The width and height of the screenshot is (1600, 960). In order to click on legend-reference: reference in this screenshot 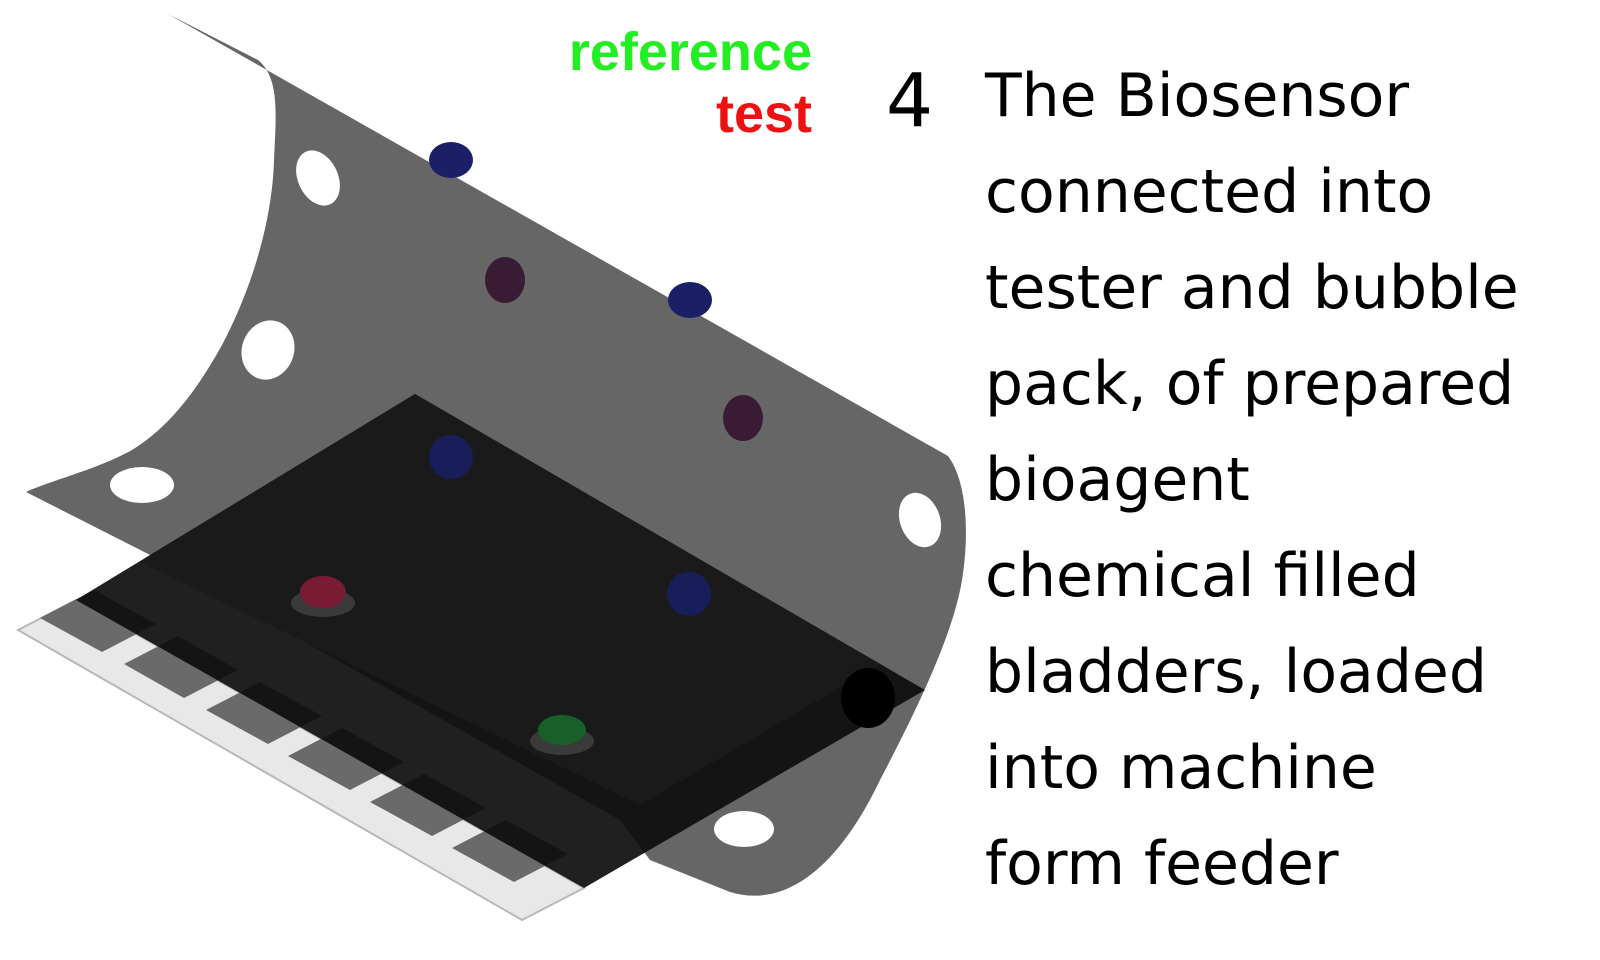, I will do `click(690, 52)`.